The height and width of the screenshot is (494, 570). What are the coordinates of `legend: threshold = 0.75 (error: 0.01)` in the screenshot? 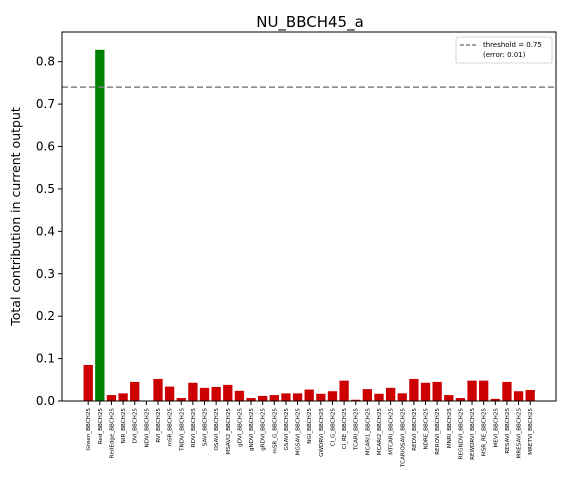 It's located at (504, 50).